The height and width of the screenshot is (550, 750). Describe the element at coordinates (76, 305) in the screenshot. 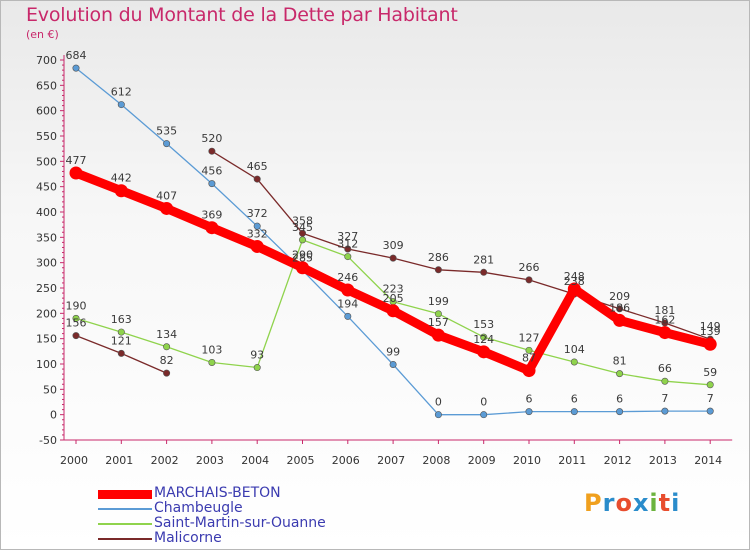

I see `data-label-2: 190` at that location.